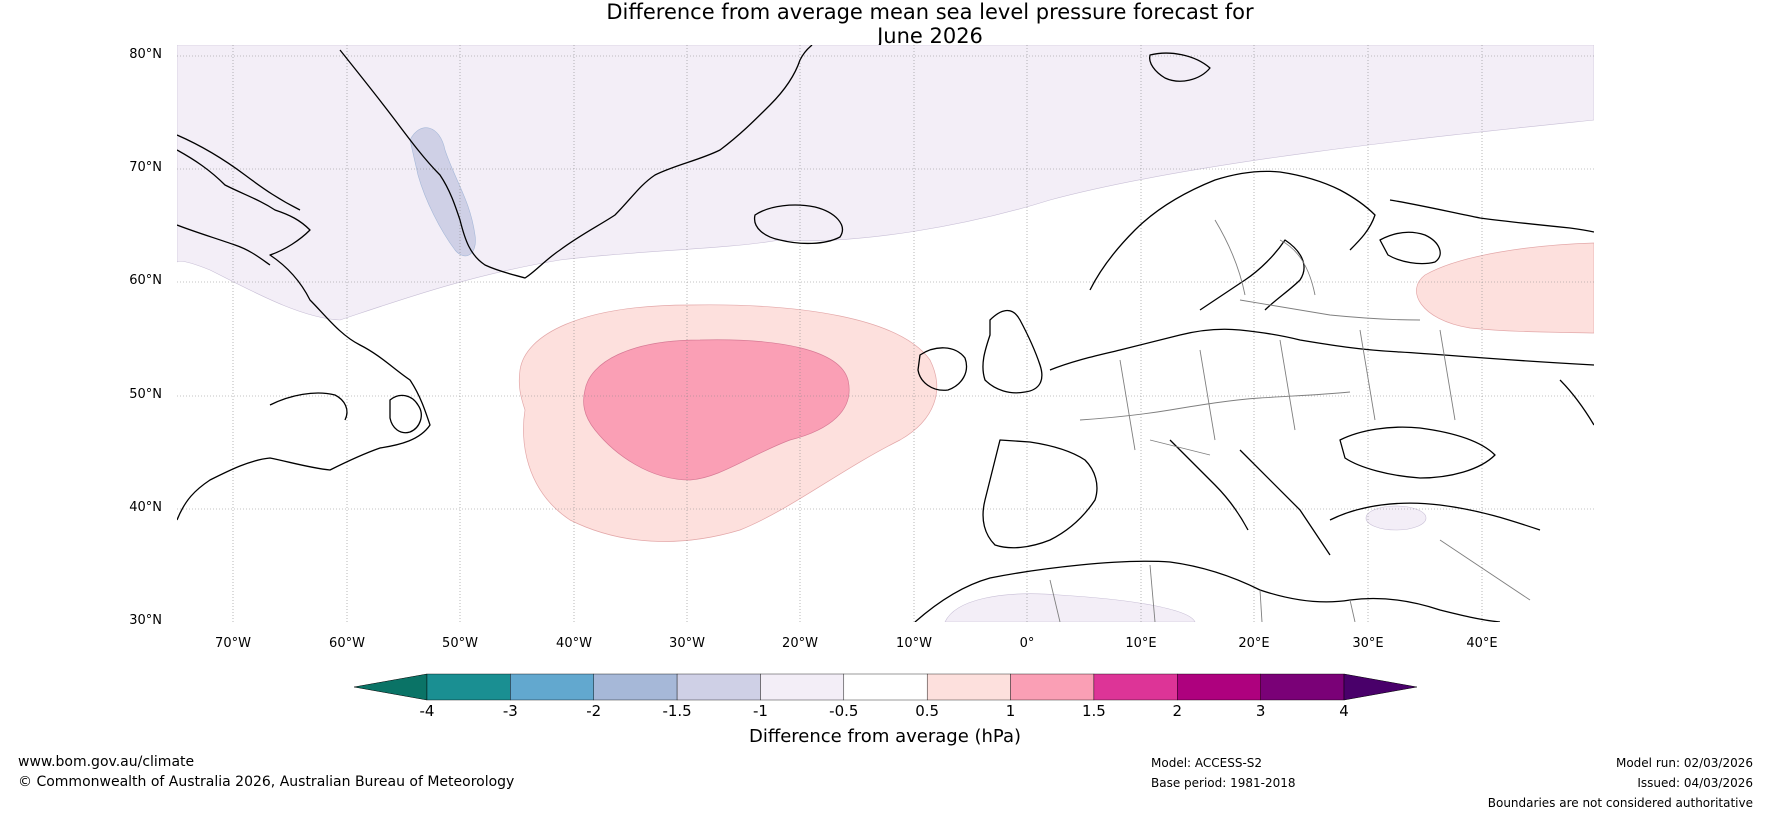  I want to click on colorbar-tick-label: 4, so click(1344, 711).